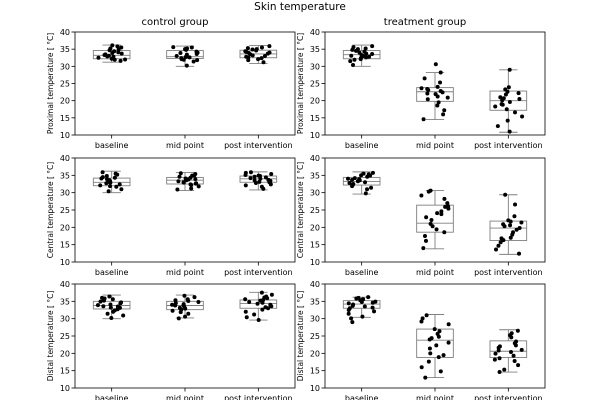  Describe the element at coordinates (50, 83) in the screenshot. I see `y-axis-label: Proximal temperature [ °C]` at that location.